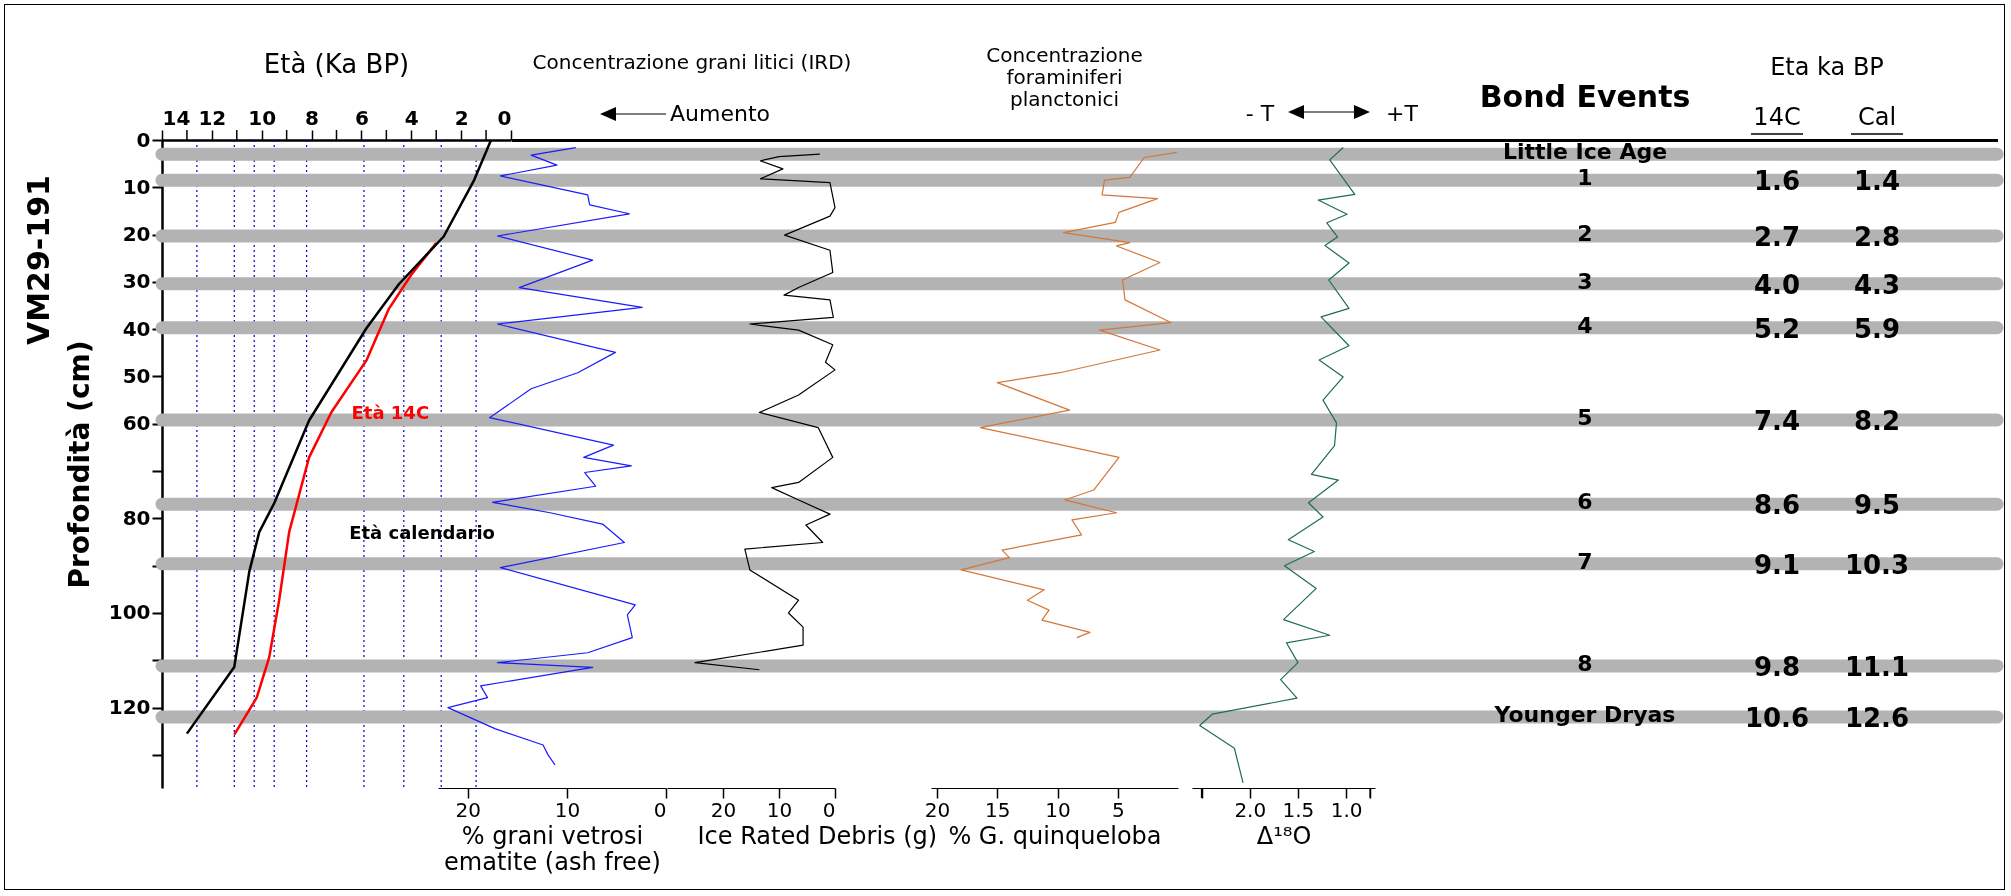 The image size is (2011, 896). I want to click on chart-title: Concentrazione grani litici (IRD), so click(692, 62).